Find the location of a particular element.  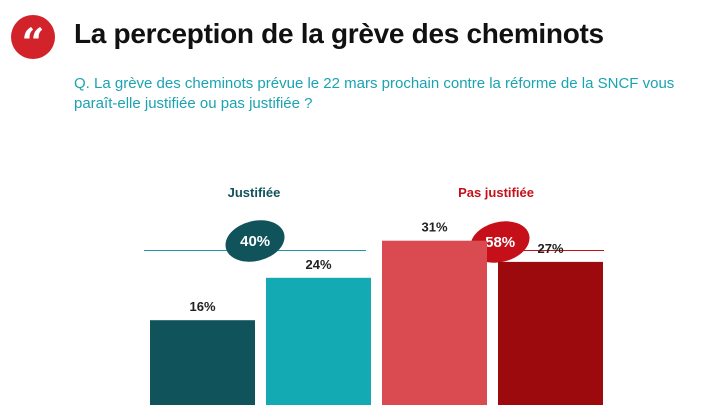

quote-marks-icon: “ is located at coordinates (33, 39).